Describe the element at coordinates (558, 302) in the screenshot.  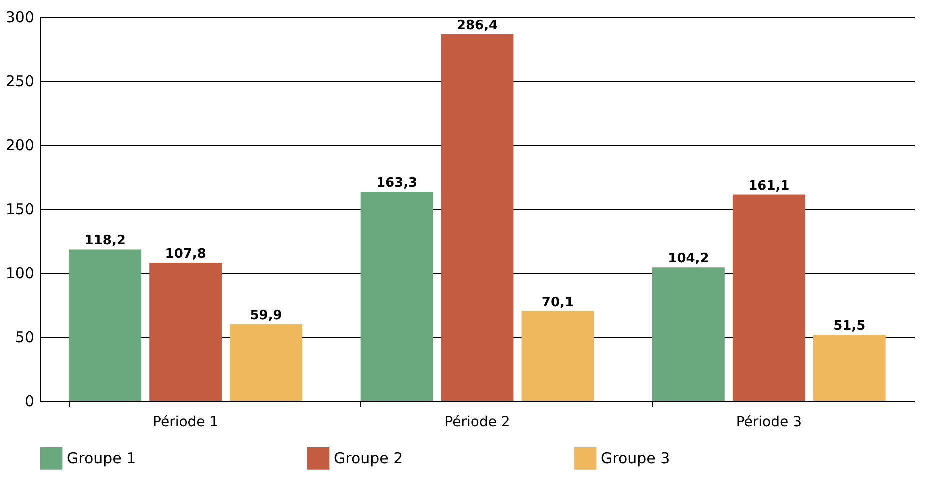
I see `data-label: 70,1` at that location.